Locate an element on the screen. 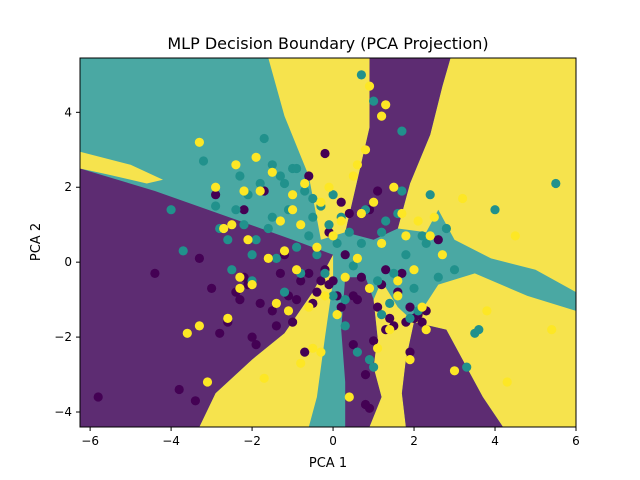 This screenshot has height=480, width=640. x-axis-ticks: −6 −4 −2 0 2 4 6 is located at coordinates (330, 437).